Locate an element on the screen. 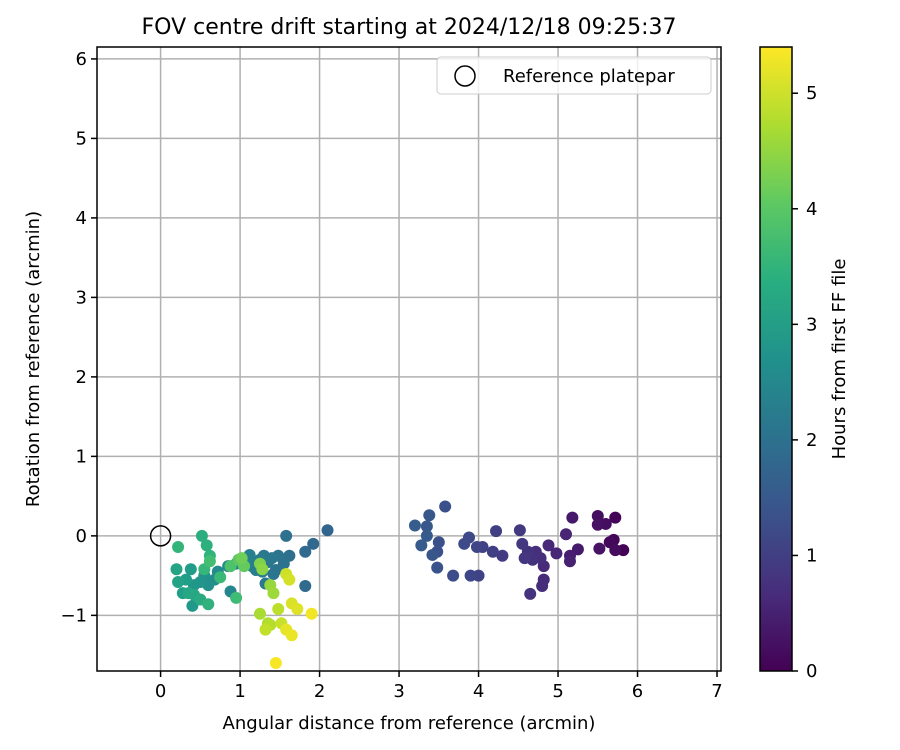  colorbar-tick-label: 4 is located at coordinates (811, 209).